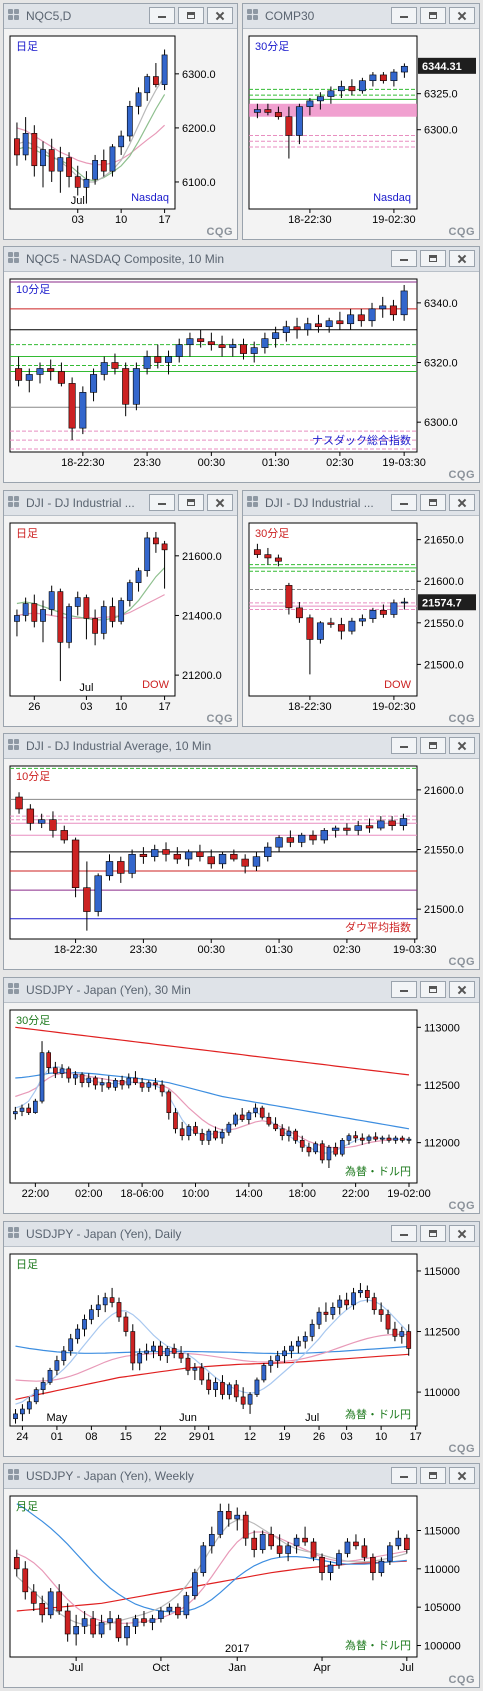 The image size is (483, 1691). I want to click on title-bar: USDJPY - Japan (Yen), 30 Min, so click(241, 990).